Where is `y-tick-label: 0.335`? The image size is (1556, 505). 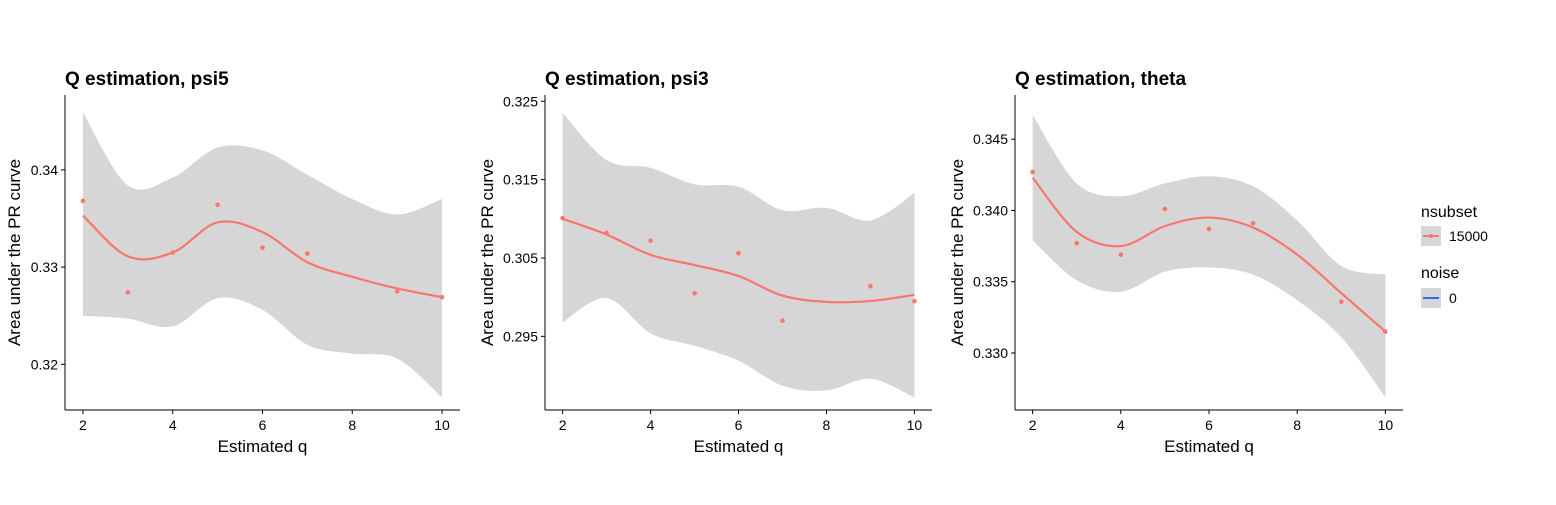 y-tick-label: 0.335 is located at coordinates (990, 282).